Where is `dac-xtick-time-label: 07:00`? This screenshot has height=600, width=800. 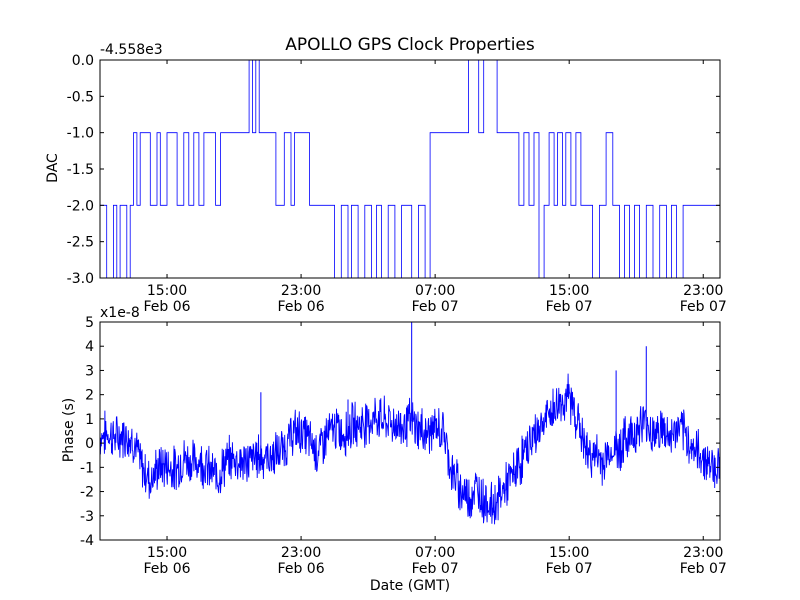
dac-xtick-time-label: 07:00 is located at coordinates (435, 291).